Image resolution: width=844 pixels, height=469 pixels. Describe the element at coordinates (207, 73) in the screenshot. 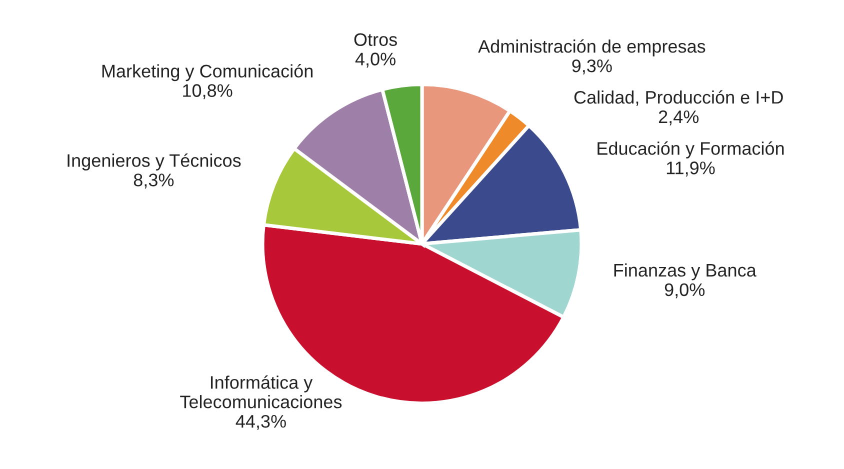

I see `slice-label: Marketing y Comunicación` at that location.